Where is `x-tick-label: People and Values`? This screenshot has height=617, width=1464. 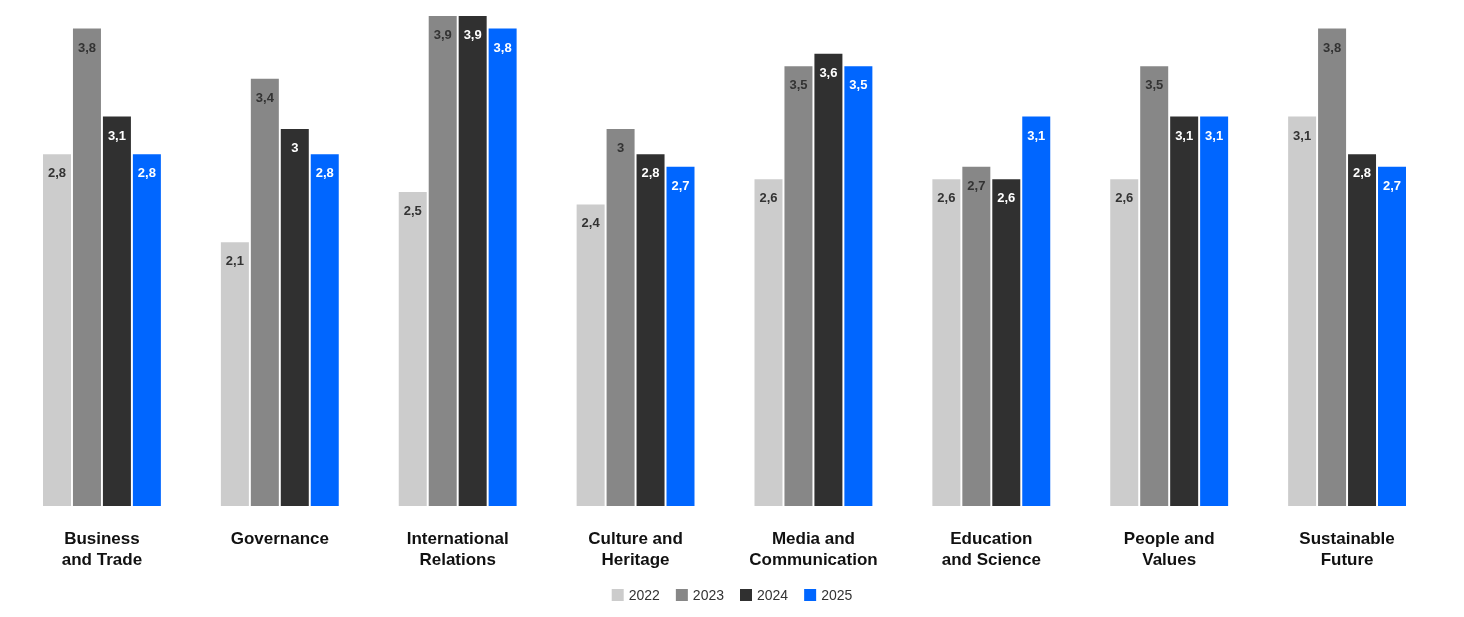 x-tick-label: People and Values is located at coordinates (1169, 549).